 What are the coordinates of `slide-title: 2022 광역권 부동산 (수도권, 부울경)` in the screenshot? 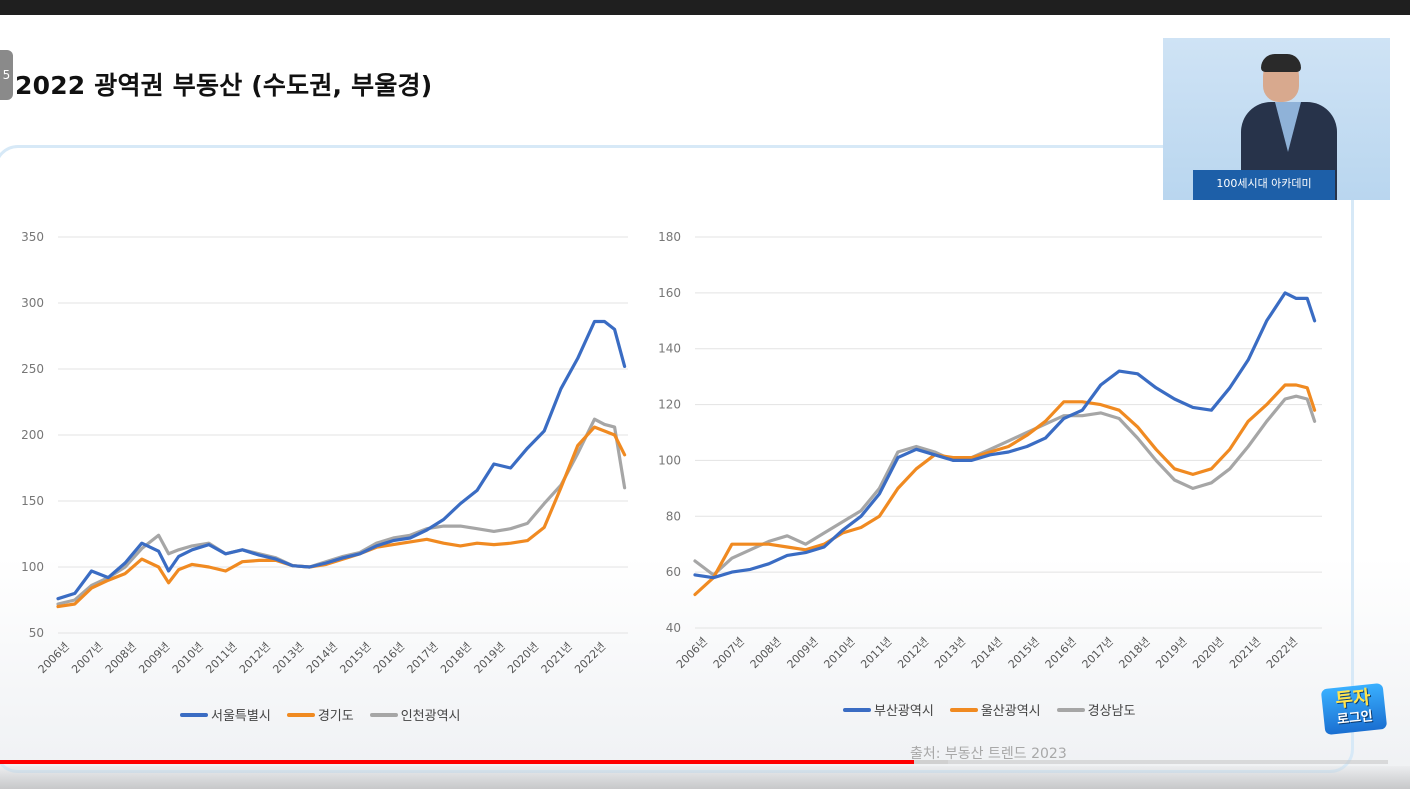 It's located at (224, 85).